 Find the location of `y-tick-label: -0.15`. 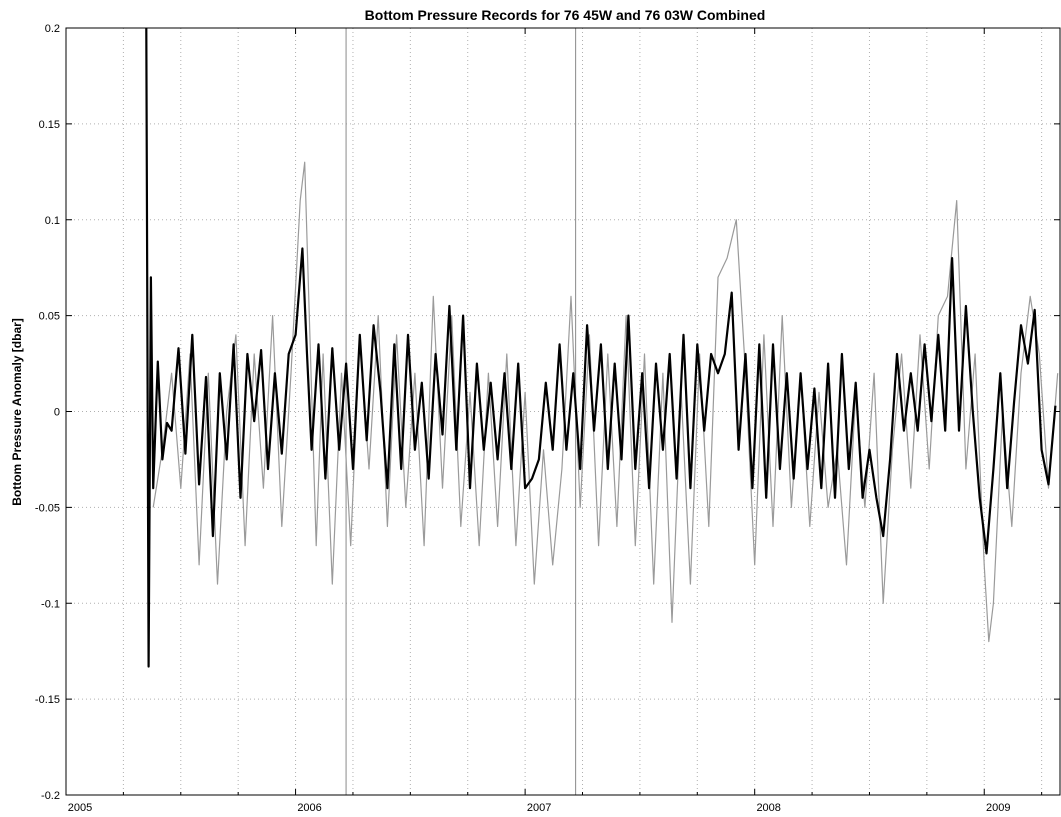

y-tick-label: -0.15 is located at coordinates (47, 700).